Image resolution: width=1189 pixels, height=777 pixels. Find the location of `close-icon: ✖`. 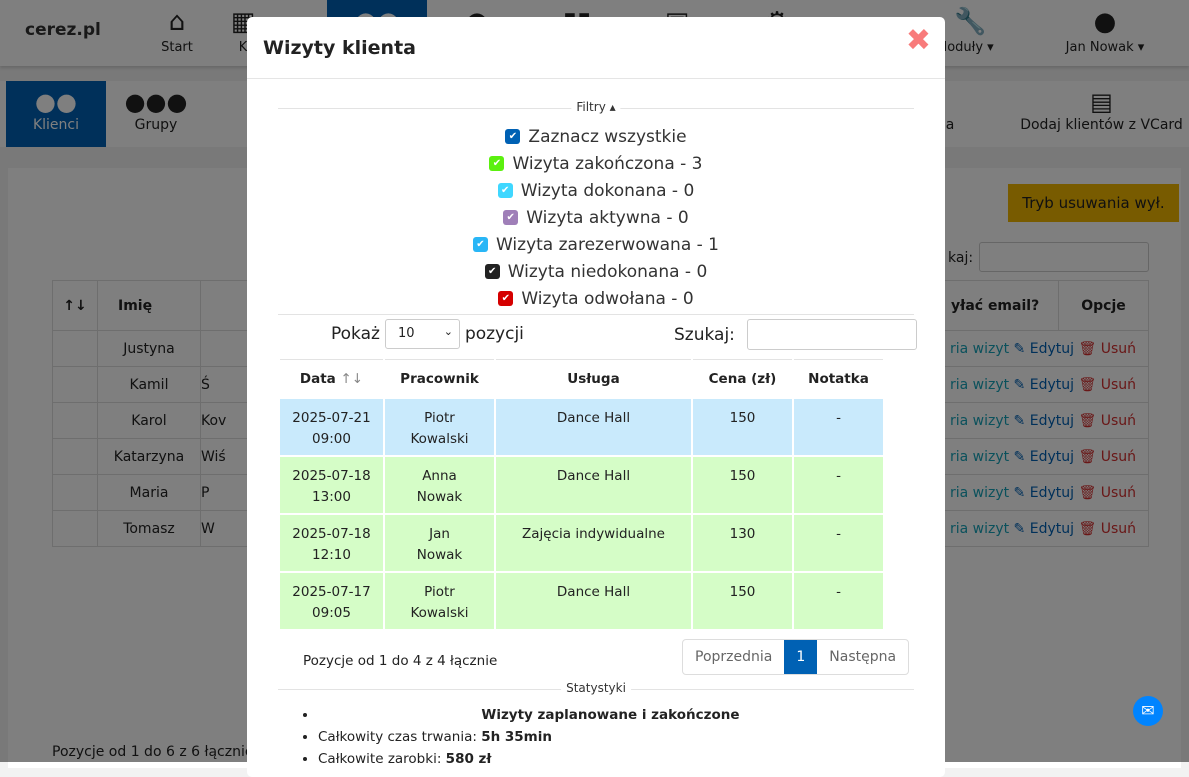

close-icon: ✖ is located at coordinates (918, 40).